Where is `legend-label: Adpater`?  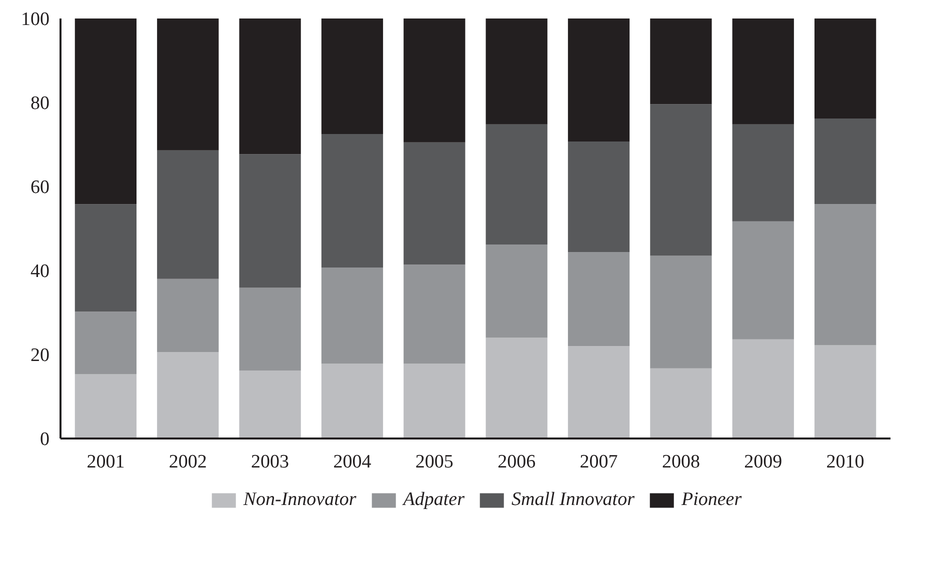 legend-label: Adpater is located at coordinates (434, 500).